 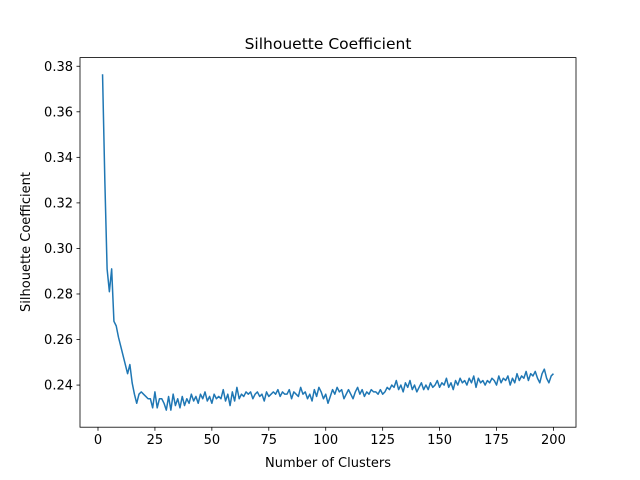 I want to click on y-tick-label: 0.34, so click(x=58, y=158).